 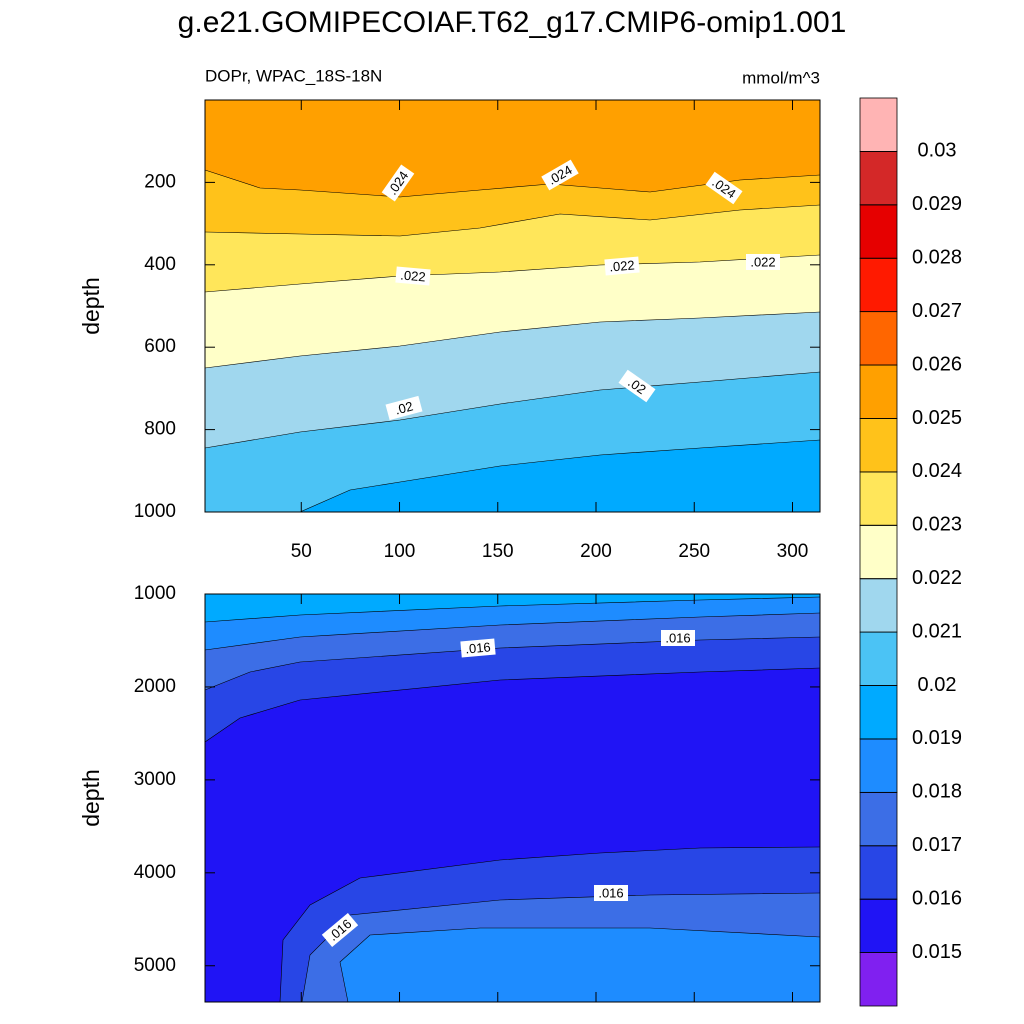 I want to click on subtitle-left: DOPr, WPAC_18S-18N, so click(x=293, y=75).